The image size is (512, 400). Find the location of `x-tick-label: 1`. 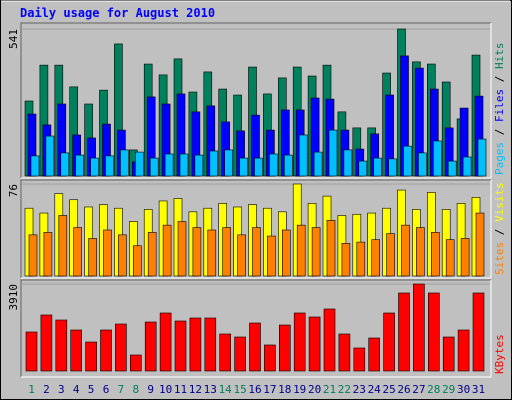

x-tick-label: 1 is located at coordinates (31, 389).